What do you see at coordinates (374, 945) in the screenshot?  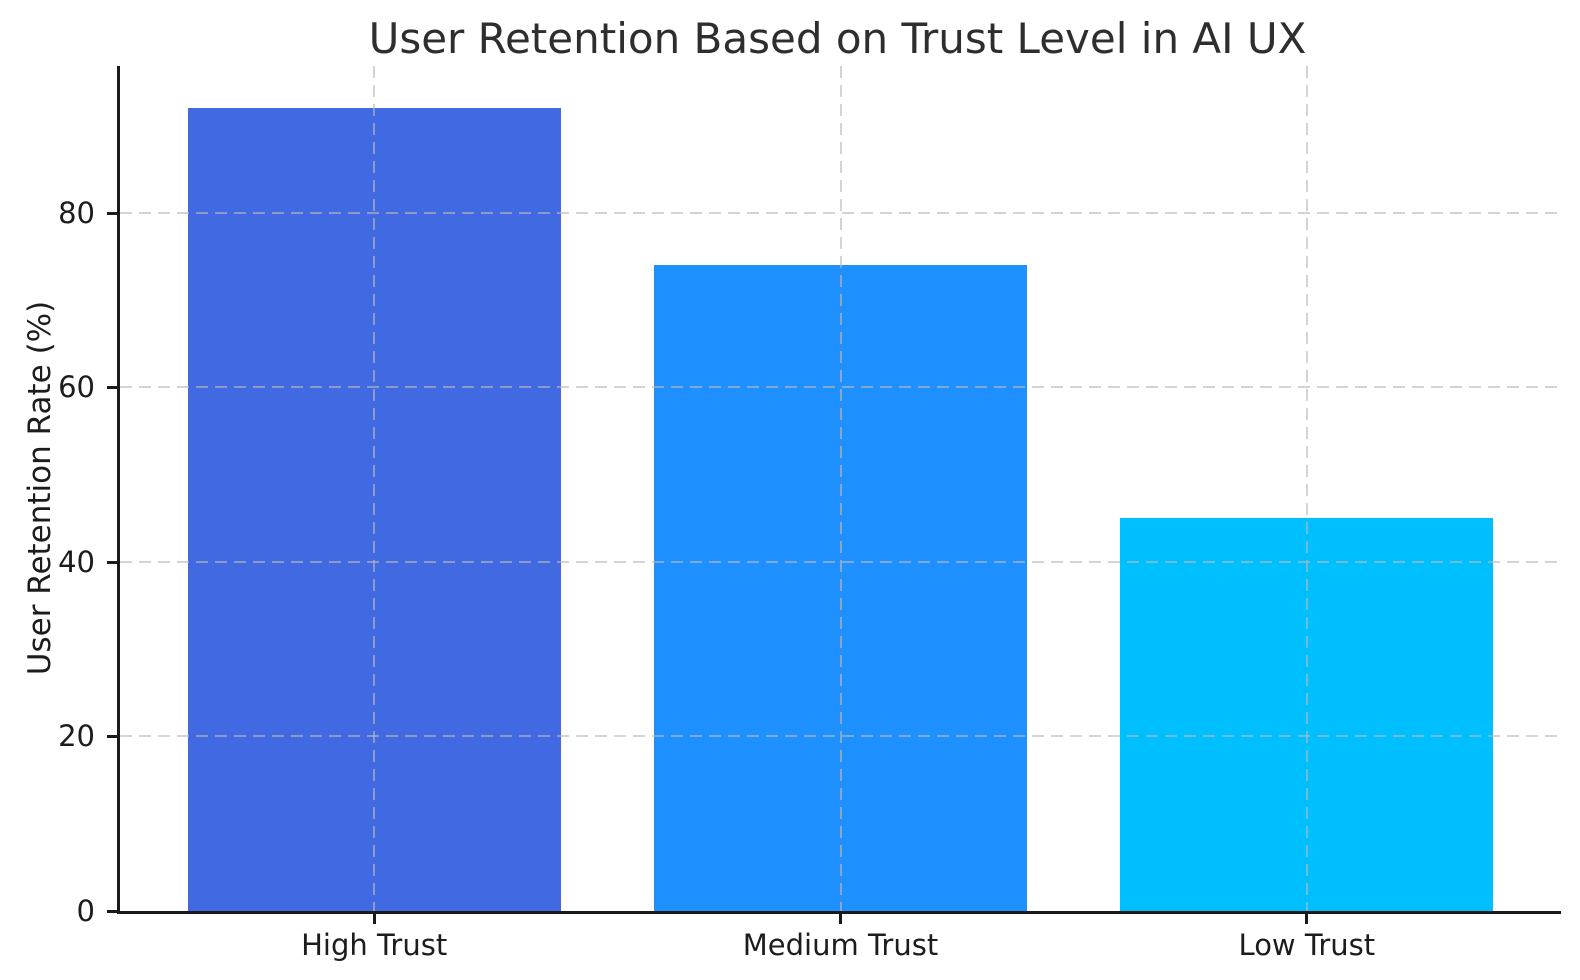 I see `x-tick-label: High Trust` at bounding box center [374, 945].